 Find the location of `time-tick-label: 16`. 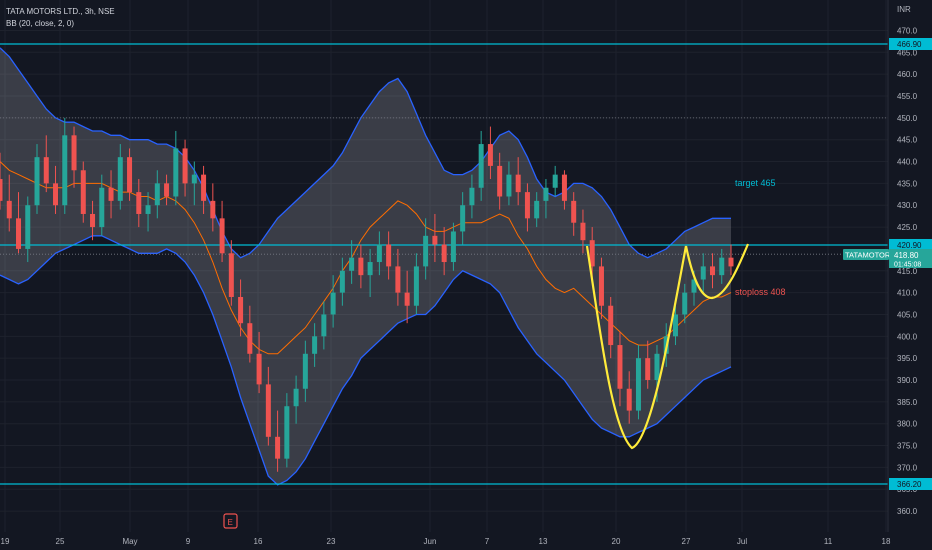

time-tick-label: 16 is located at coordinates (258, 541).